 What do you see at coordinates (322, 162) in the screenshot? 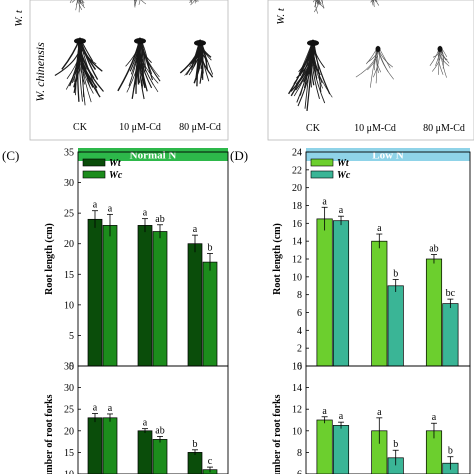
I see `legend-swatch-wt` at bounding box center [322, 162].